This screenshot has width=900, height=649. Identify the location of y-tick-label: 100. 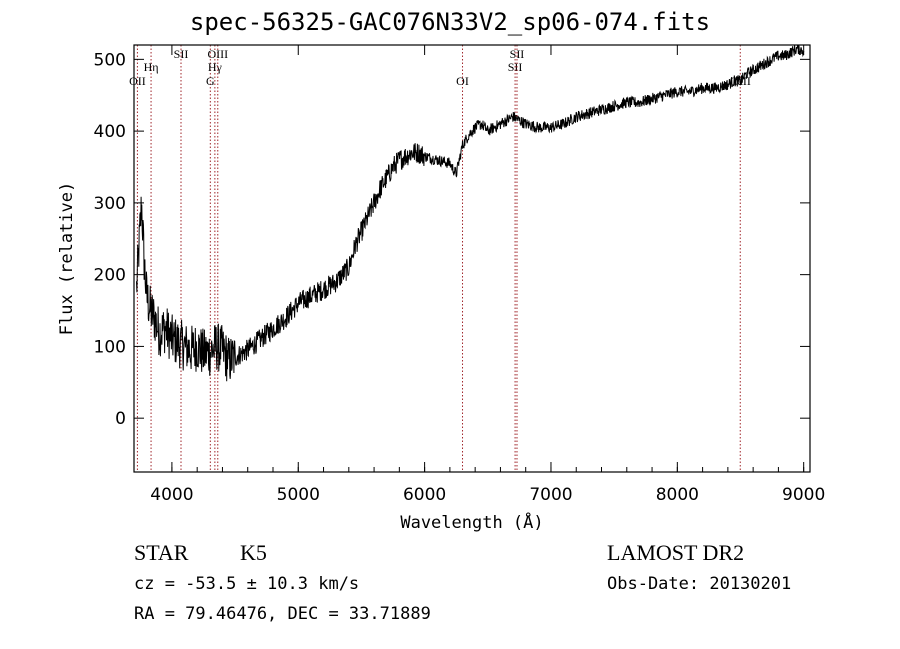
(110, 347).